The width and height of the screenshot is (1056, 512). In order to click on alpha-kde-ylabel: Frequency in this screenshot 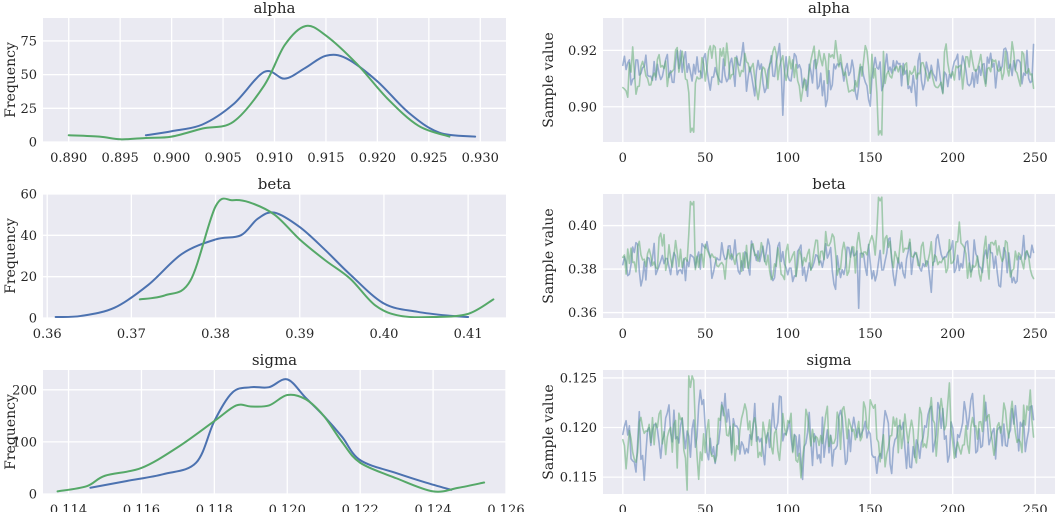, I will do `click(11, 80)`.